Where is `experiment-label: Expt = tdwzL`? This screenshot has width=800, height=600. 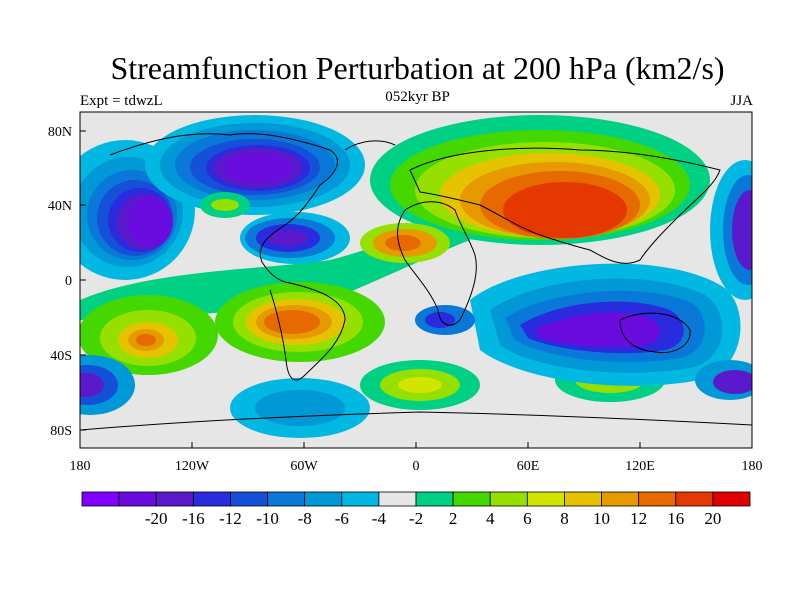
experiment-label: Expt = tdwzL is located at coordinates (121, 101).